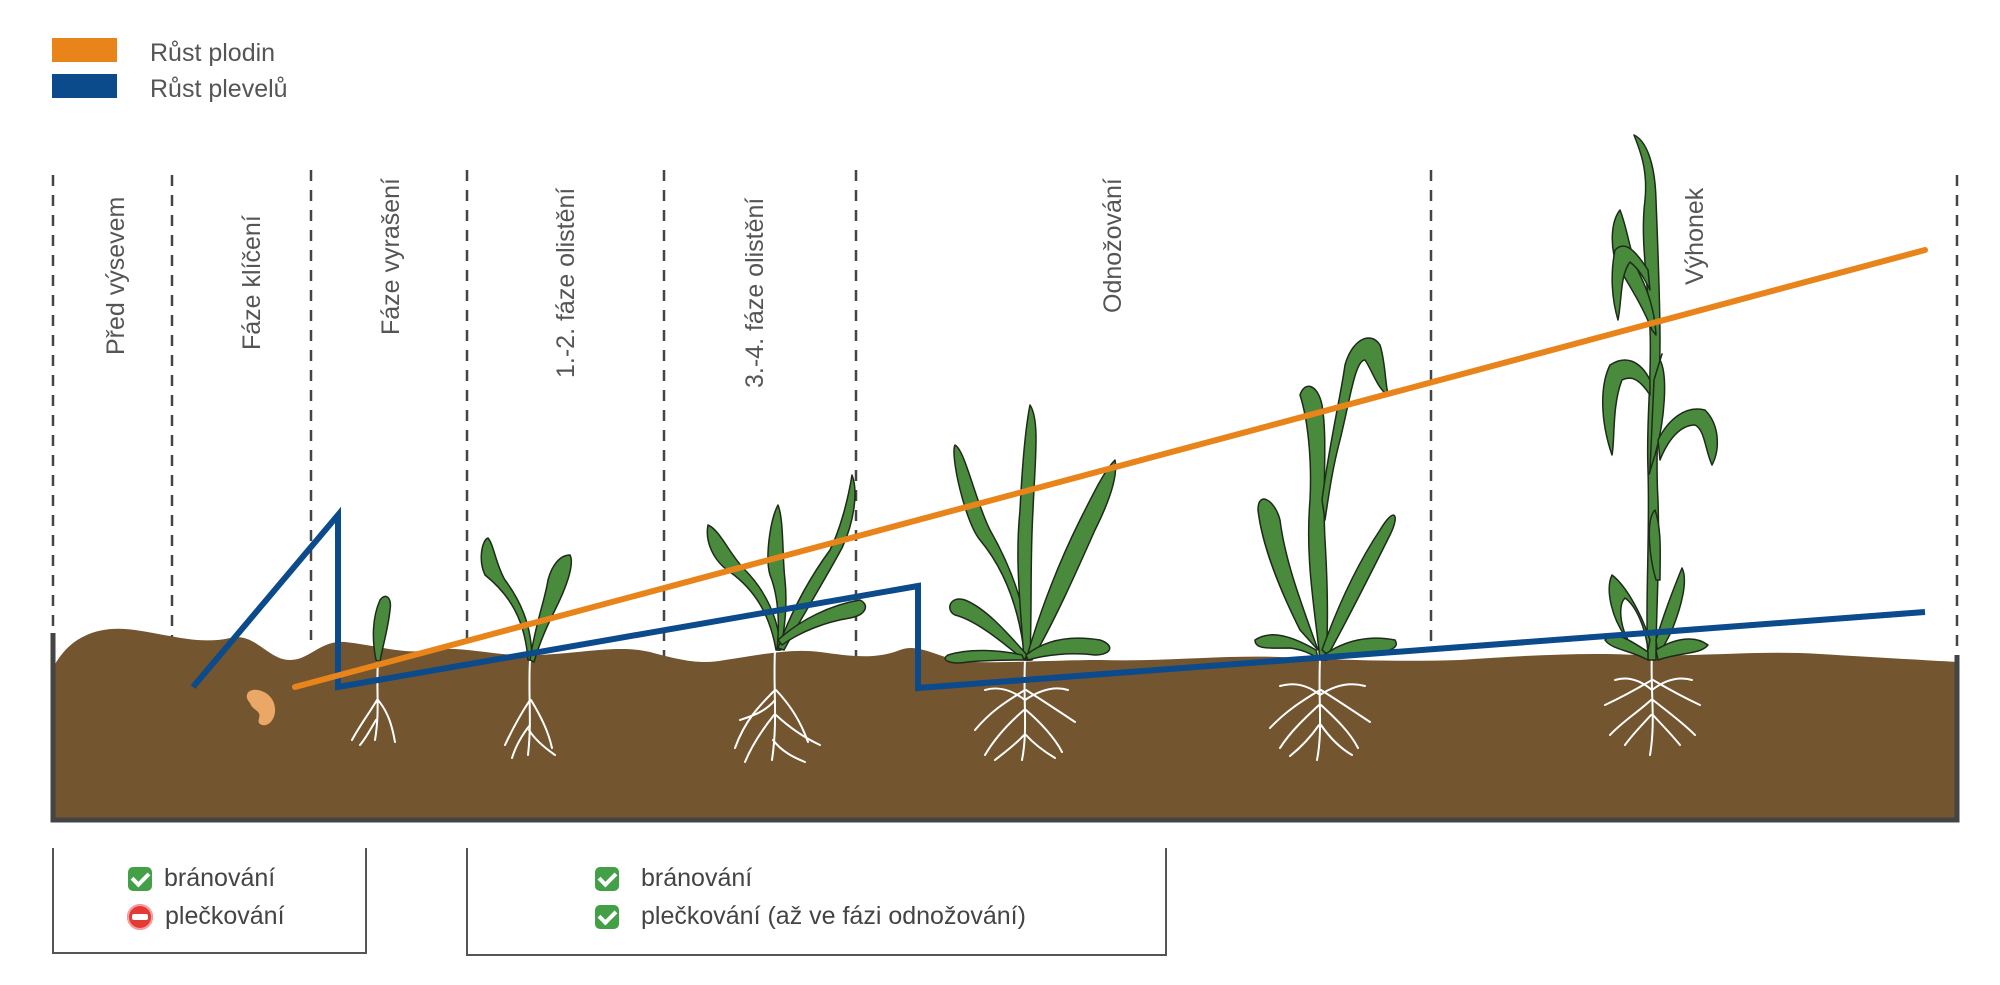  What do you see at coordinates (566, 283) in the screenshot?
I see `stage-label-leaf-1-2: 1.-2. fáze olistění` at bounding box center [566, 283].